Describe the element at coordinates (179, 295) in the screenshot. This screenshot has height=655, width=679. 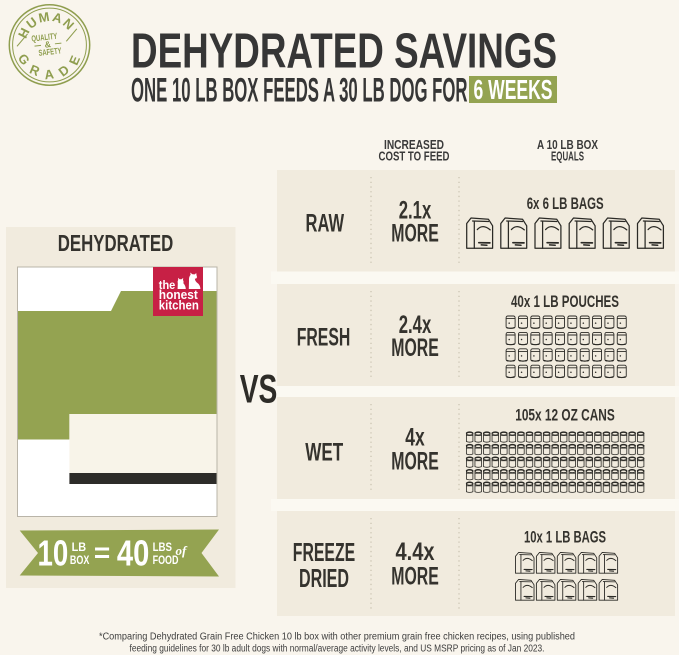
I see `svg-text: honest` at that location.